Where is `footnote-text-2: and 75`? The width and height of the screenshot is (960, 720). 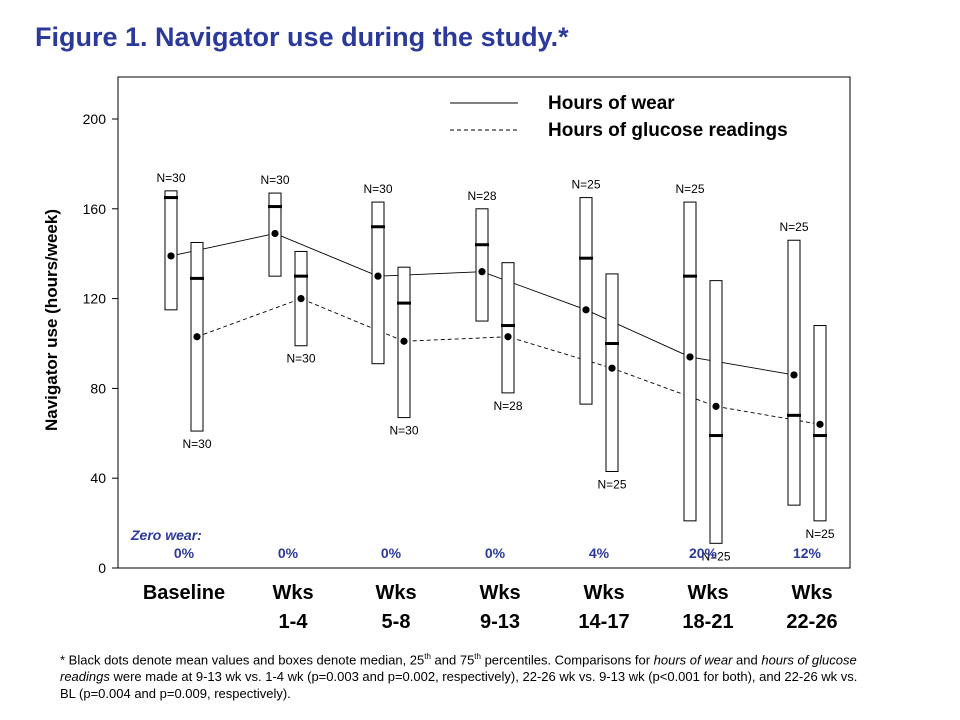 footnote-text-2: and 75 is located at coordinates (452, 660).